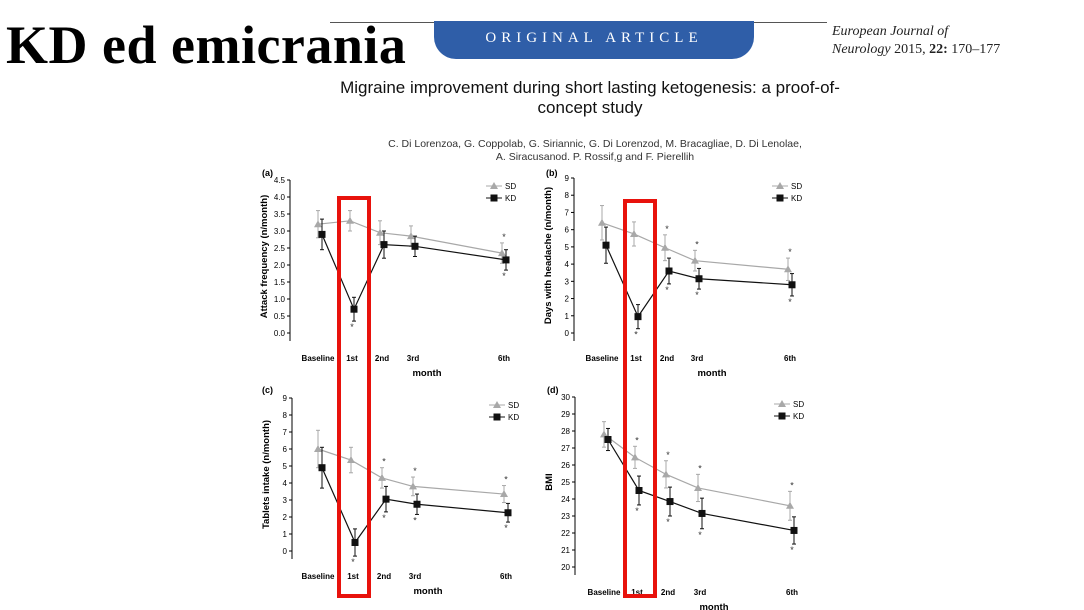  Describe the element at coordinates (567, 299) in the screenshot. I see `y-tick-label: 2` at that location.